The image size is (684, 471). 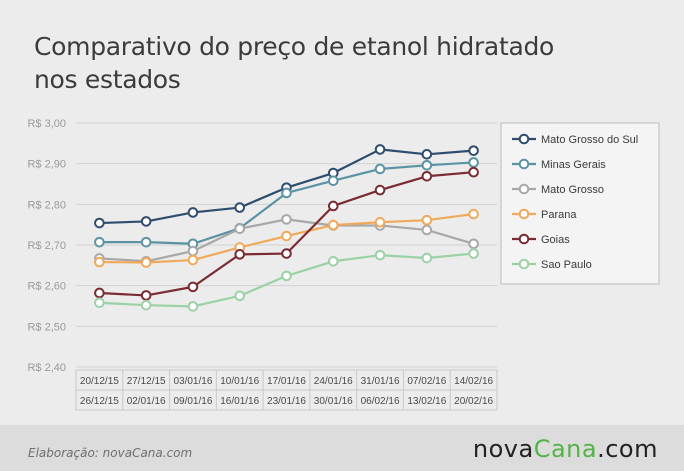 What do you see at coordinates (580, 203) in the screenshot?
I see `legend-box` at bounding box center [580, 203].